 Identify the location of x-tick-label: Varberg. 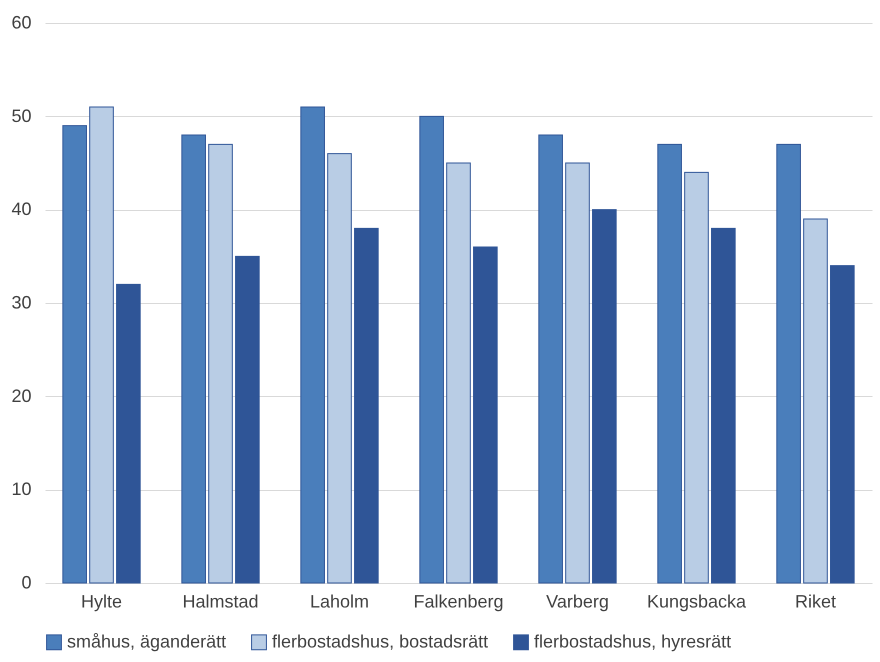
(577, 602).